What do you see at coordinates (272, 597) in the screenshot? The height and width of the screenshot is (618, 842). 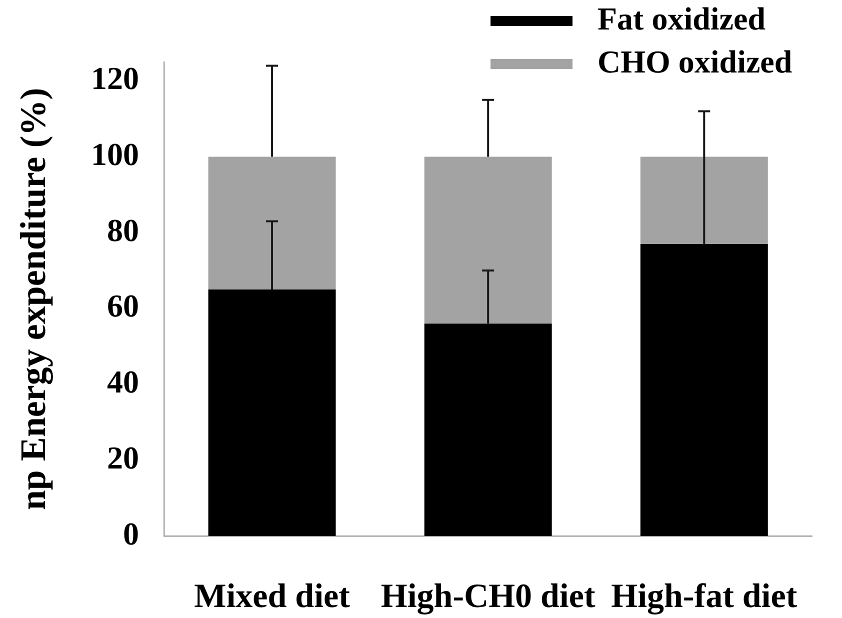 I see `x-tick-label: Mixed diet` at bounding box center [272, 597].